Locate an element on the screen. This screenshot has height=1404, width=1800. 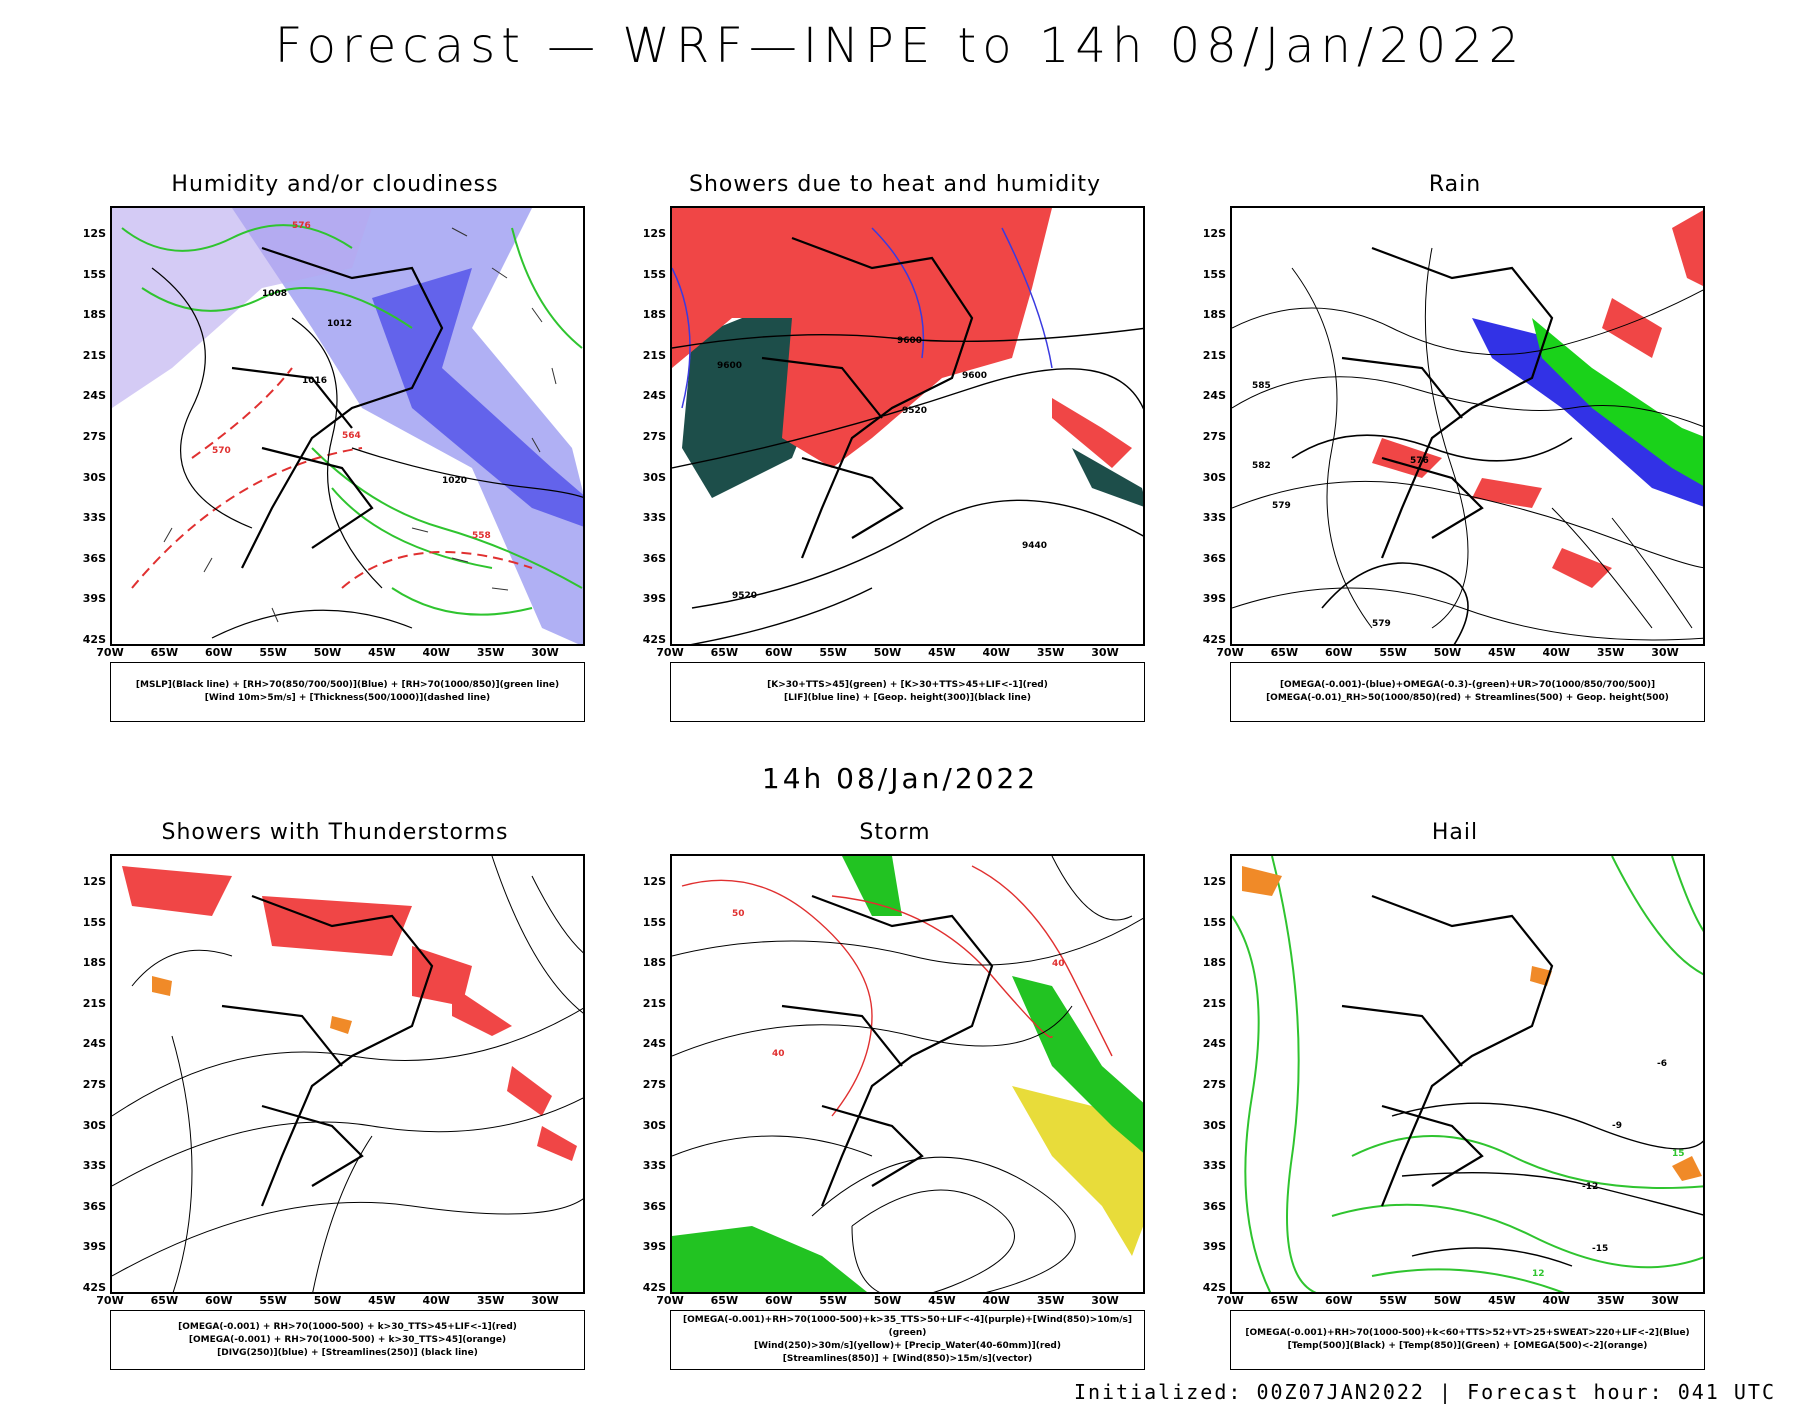
panel-humidity: Humidity and/or cloudiness is located at coordinates (335, 452).